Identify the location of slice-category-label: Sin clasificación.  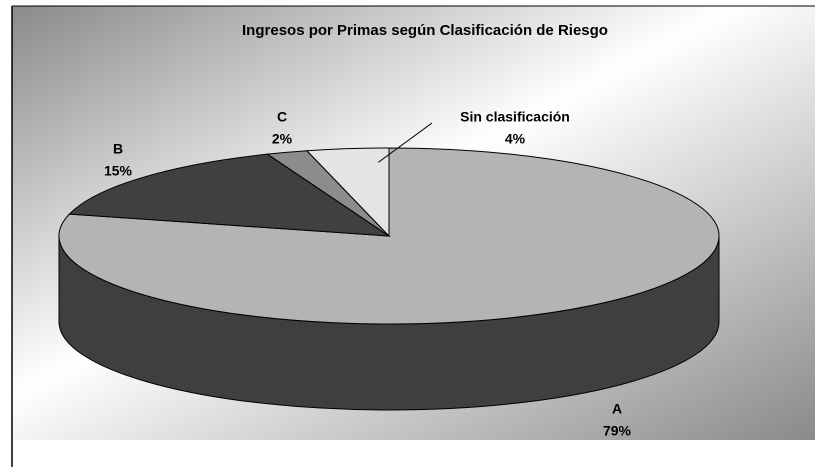
(515, 117).